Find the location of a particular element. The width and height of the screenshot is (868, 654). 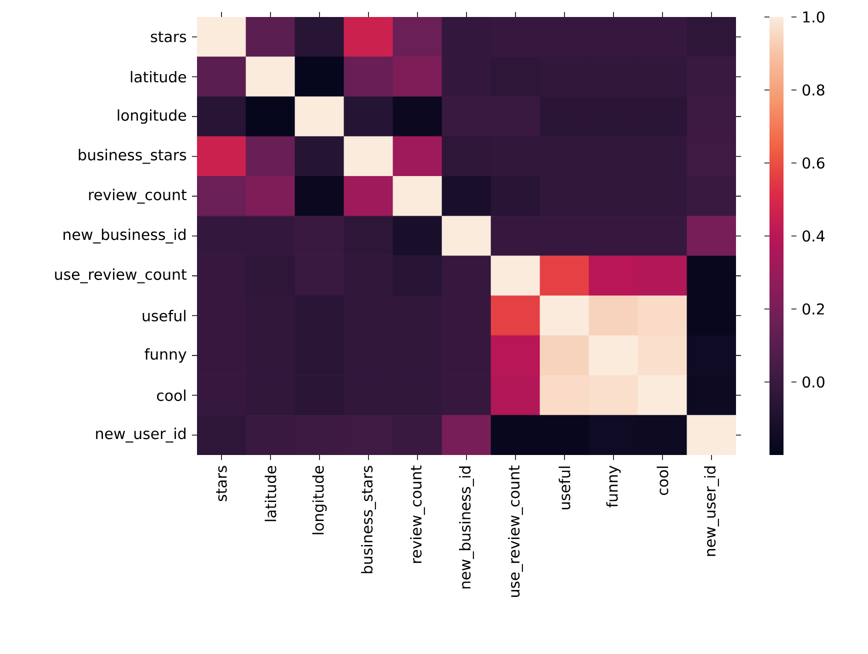

y-tick-label: latitude is located at coordinates (158, 76).